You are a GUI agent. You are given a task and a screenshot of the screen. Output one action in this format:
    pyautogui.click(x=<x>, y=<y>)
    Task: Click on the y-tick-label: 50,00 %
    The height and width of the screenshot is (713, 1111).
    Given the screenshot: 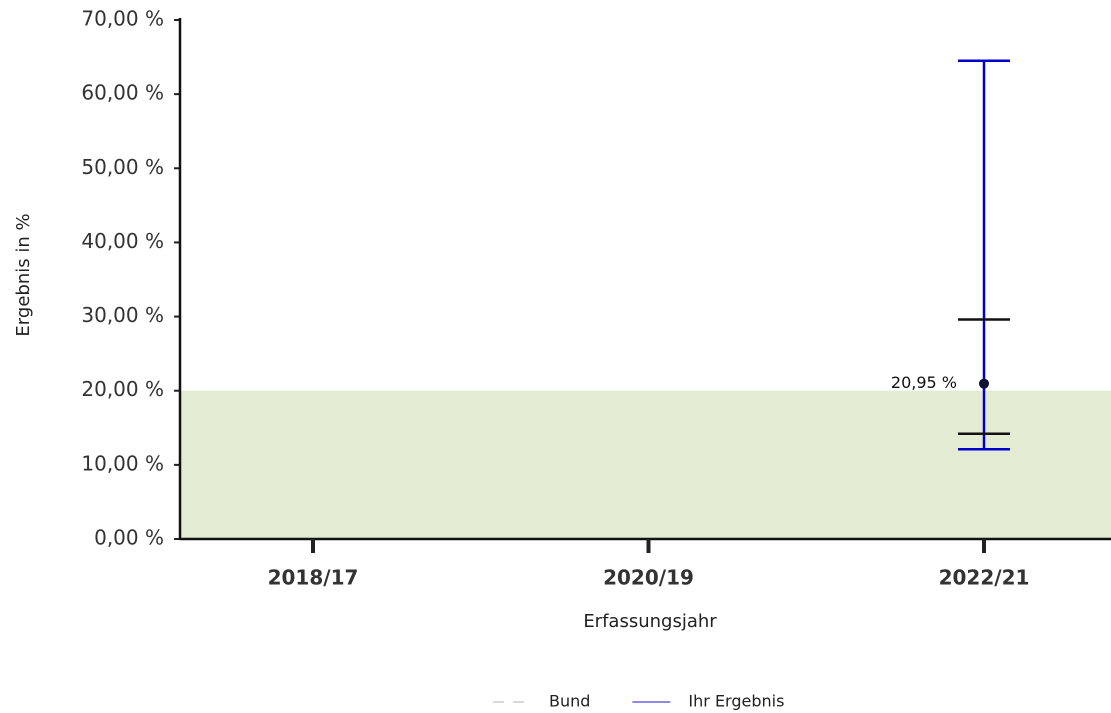 What is the action you would take?
    pyautogui.click(x=122, y=167)
    